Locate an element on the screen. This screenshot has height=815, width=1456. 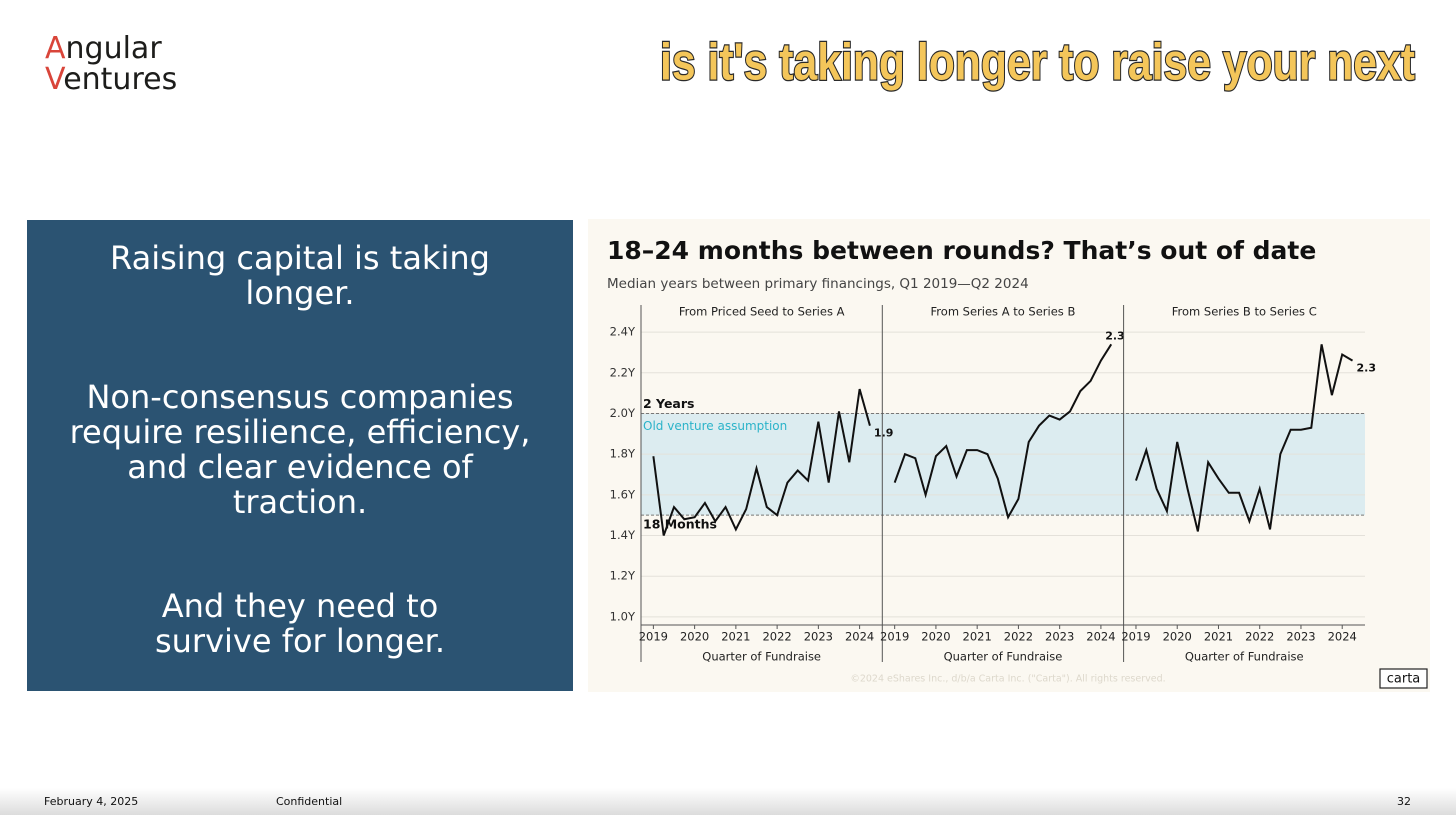
y-tick-label: 2.4Y is located at coordinates (623, 332).